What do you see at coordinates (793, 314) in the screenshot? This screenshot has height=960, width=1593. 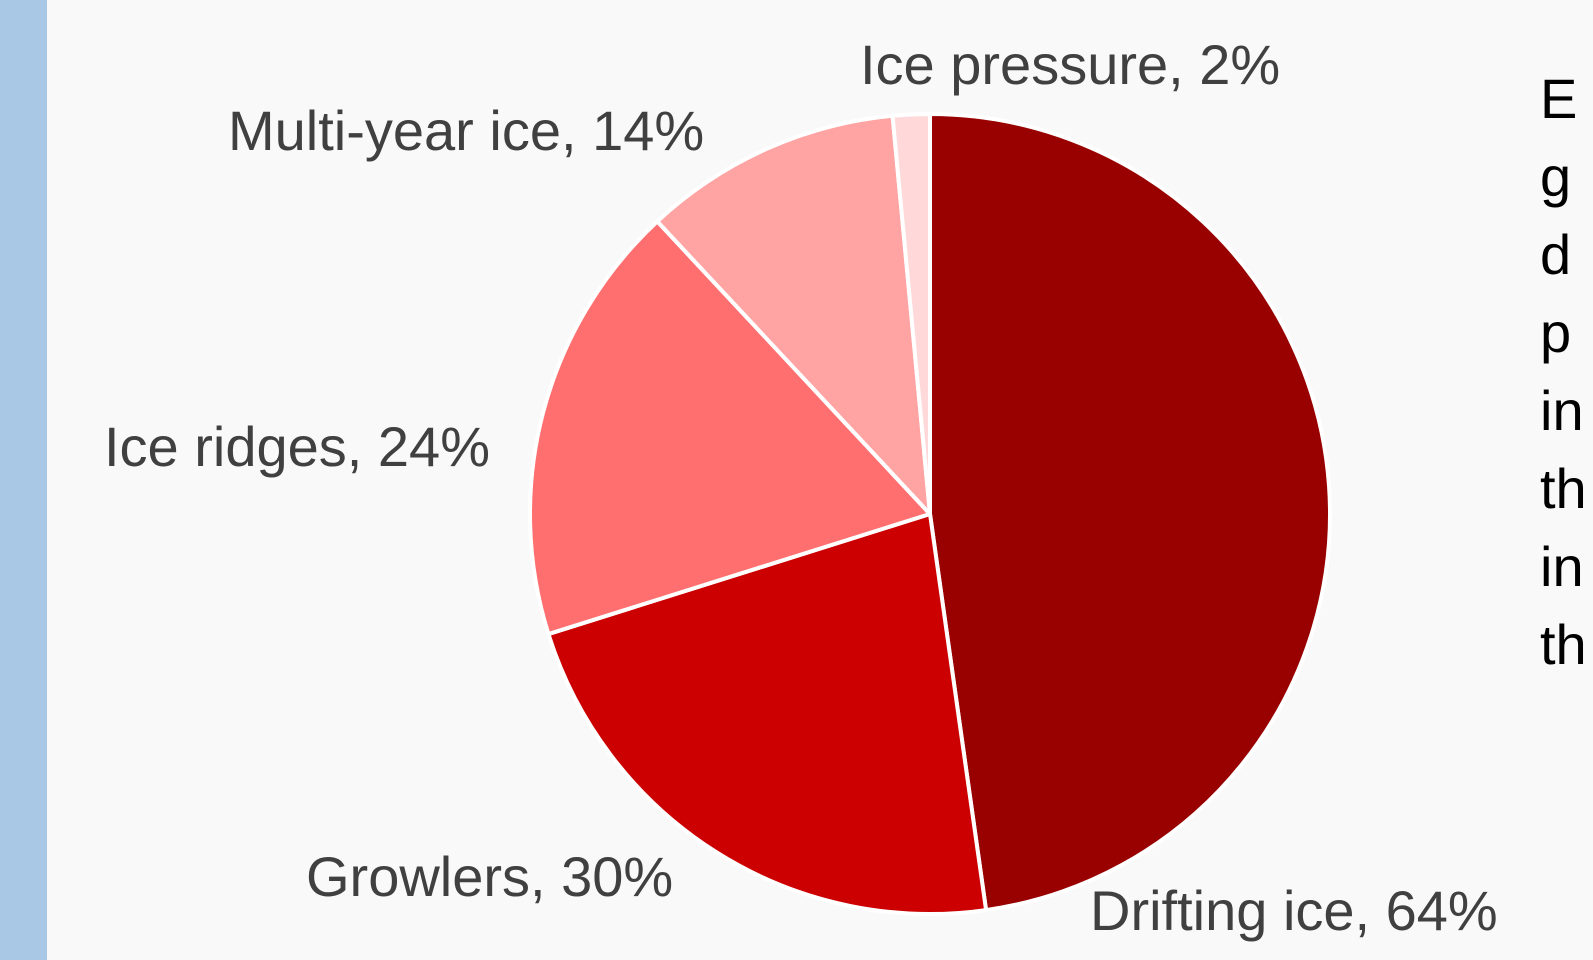 I see `pie-slice-multi-year-ice` at bounding box center [793, 314].